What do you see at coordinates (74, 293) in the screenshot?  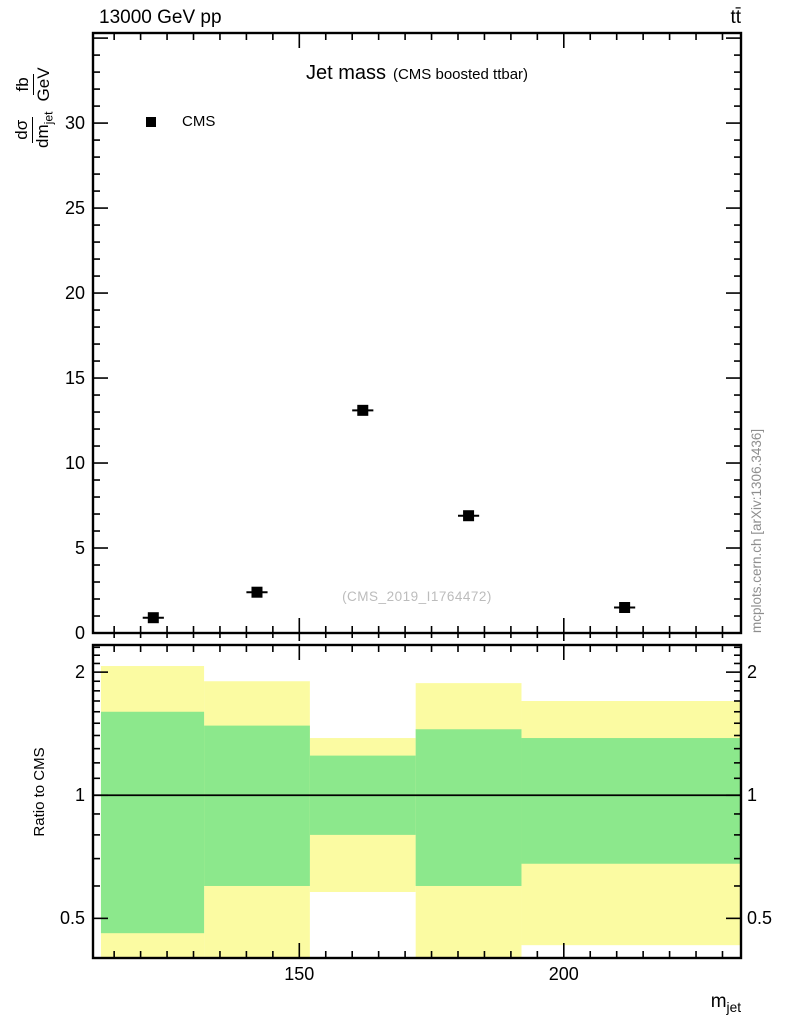 I see `y-axis-tick-label: 20` at bounding box center [74, 293].